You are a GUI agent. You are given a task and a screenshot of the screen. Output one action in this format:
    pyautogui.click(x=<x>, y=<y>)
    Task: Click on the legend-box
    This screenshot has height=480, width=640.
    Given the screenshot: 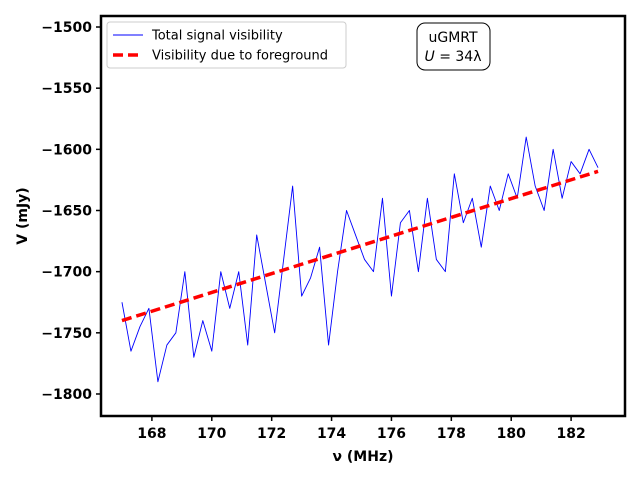 What is the action you would take?
    pyautogui.click(x=226, y=45)
    